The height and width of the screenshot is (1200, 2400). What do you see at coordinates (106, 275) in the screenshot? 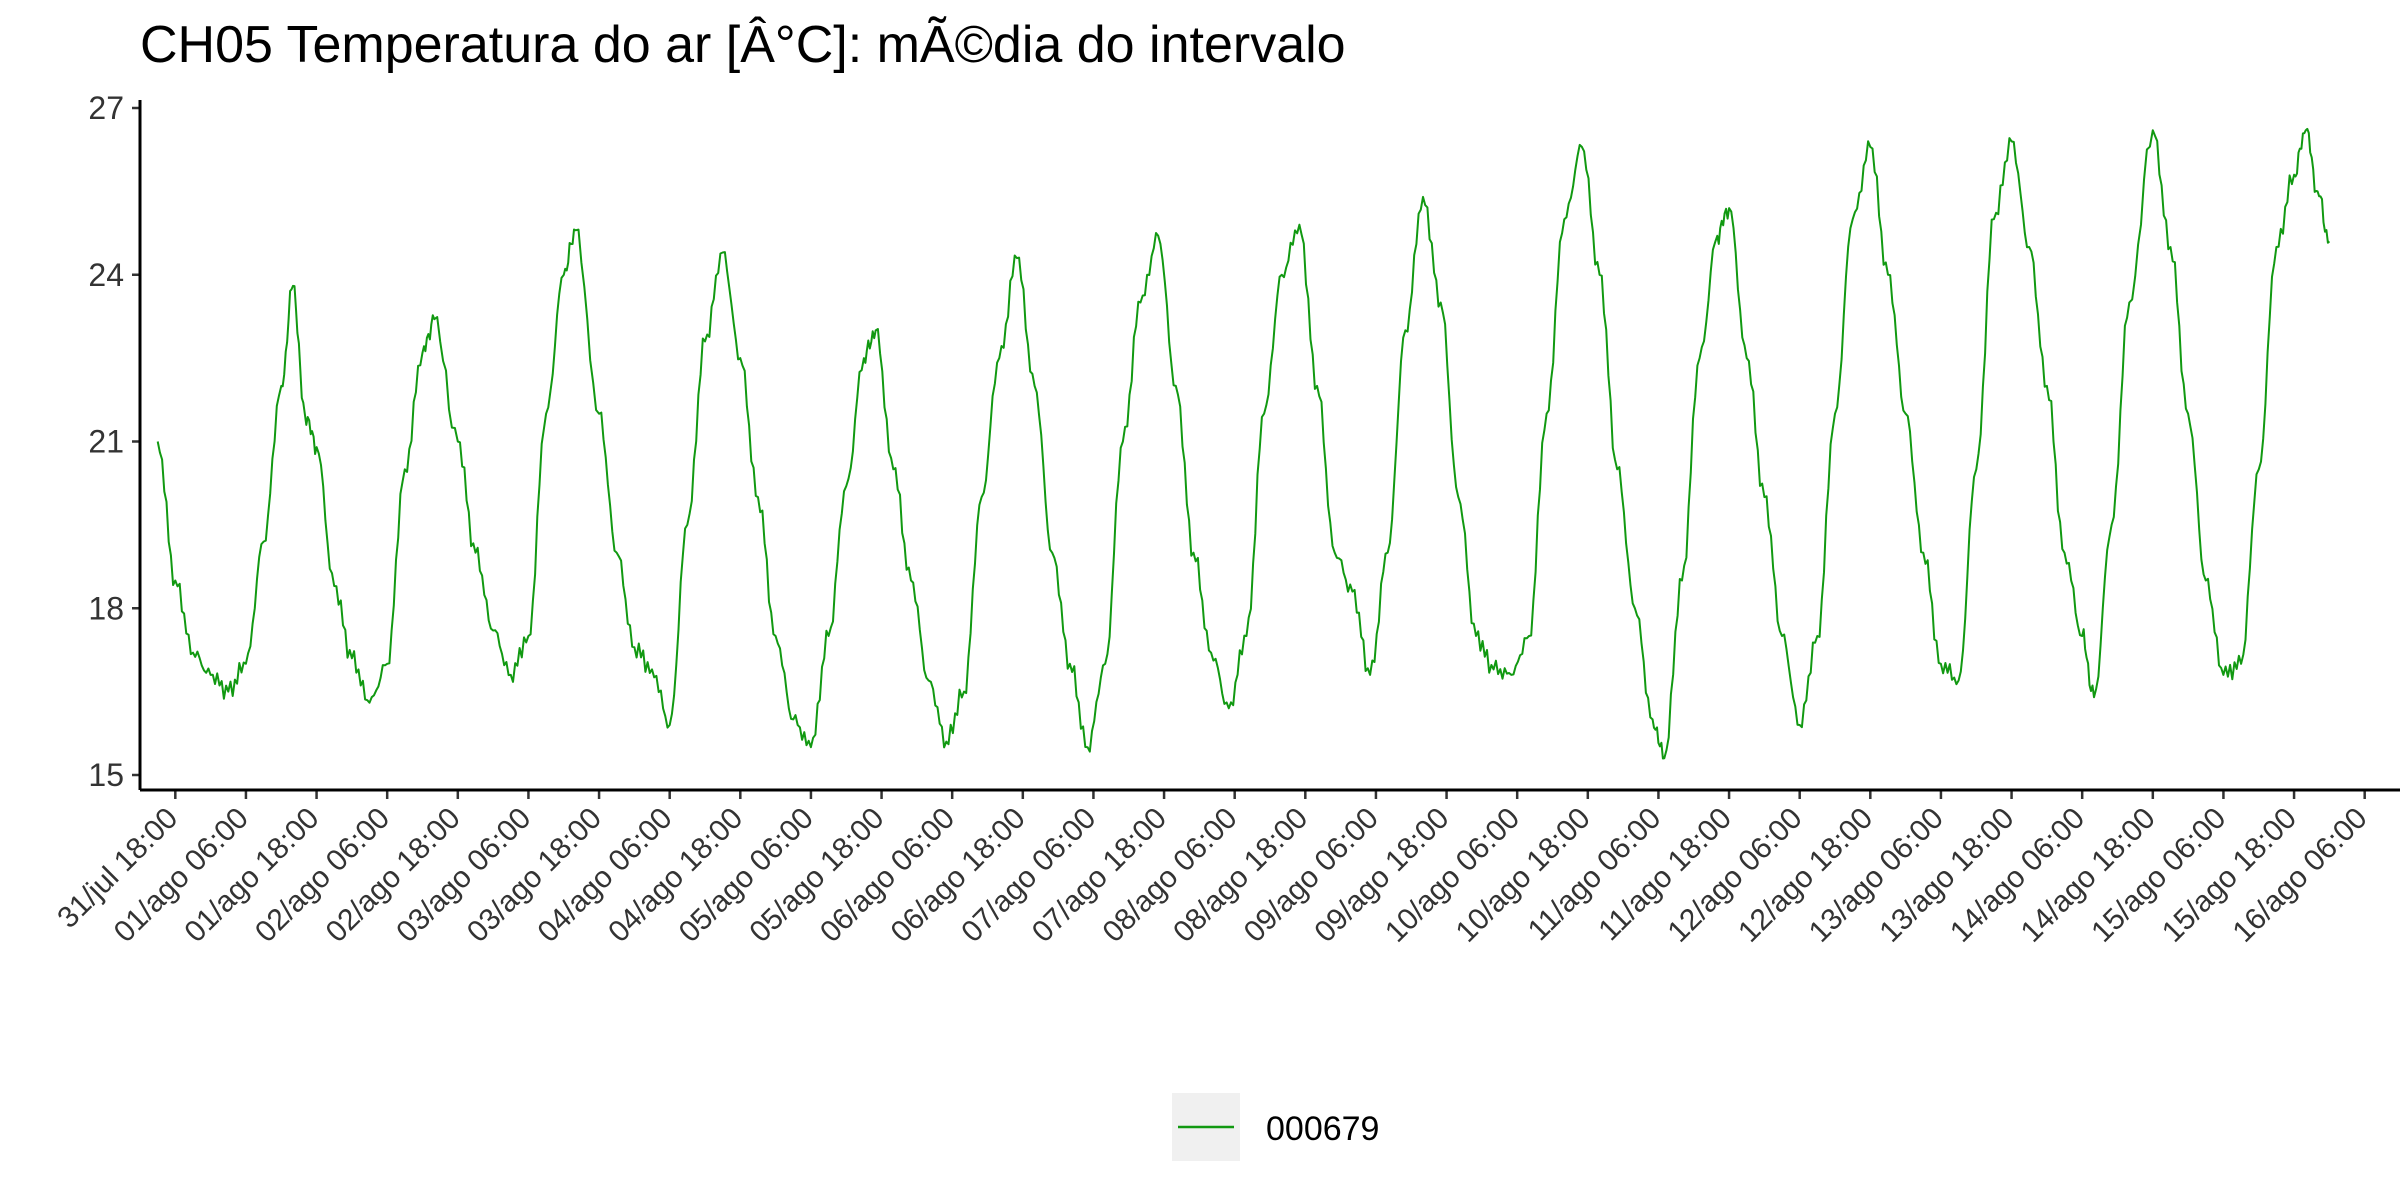
I see `y-tick-label: 24` at bounding box center [106, 275].